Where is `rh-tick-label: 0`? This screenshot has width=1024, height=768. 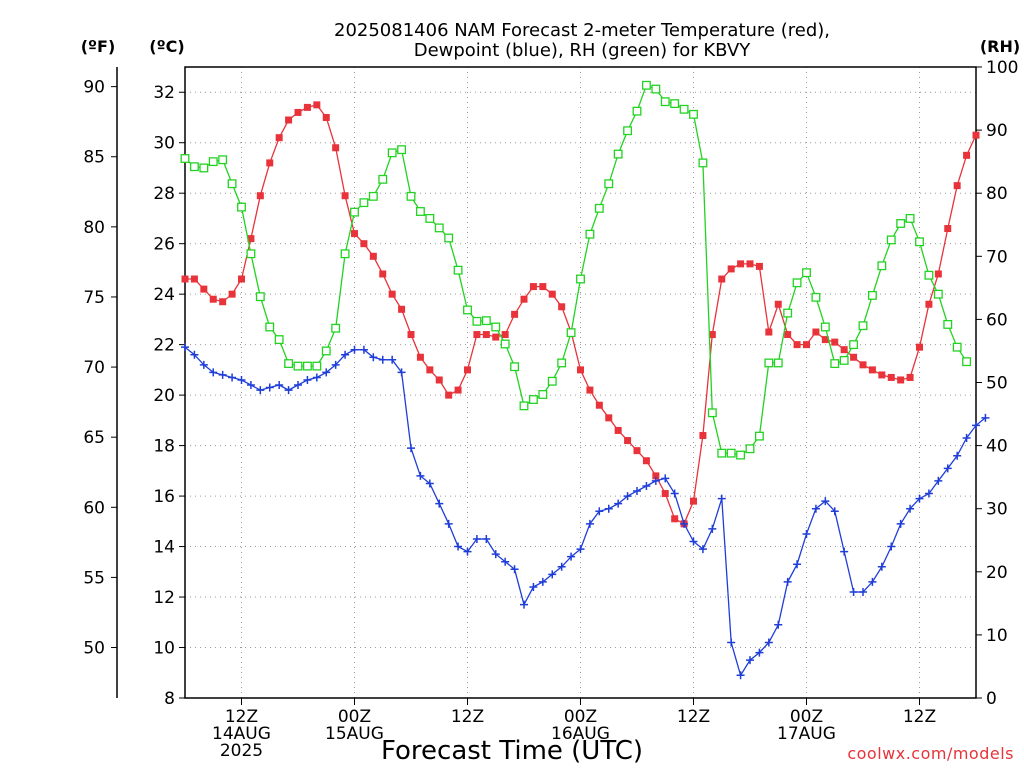
rh-tick-label: 0 is located at coordinates (991, 699).